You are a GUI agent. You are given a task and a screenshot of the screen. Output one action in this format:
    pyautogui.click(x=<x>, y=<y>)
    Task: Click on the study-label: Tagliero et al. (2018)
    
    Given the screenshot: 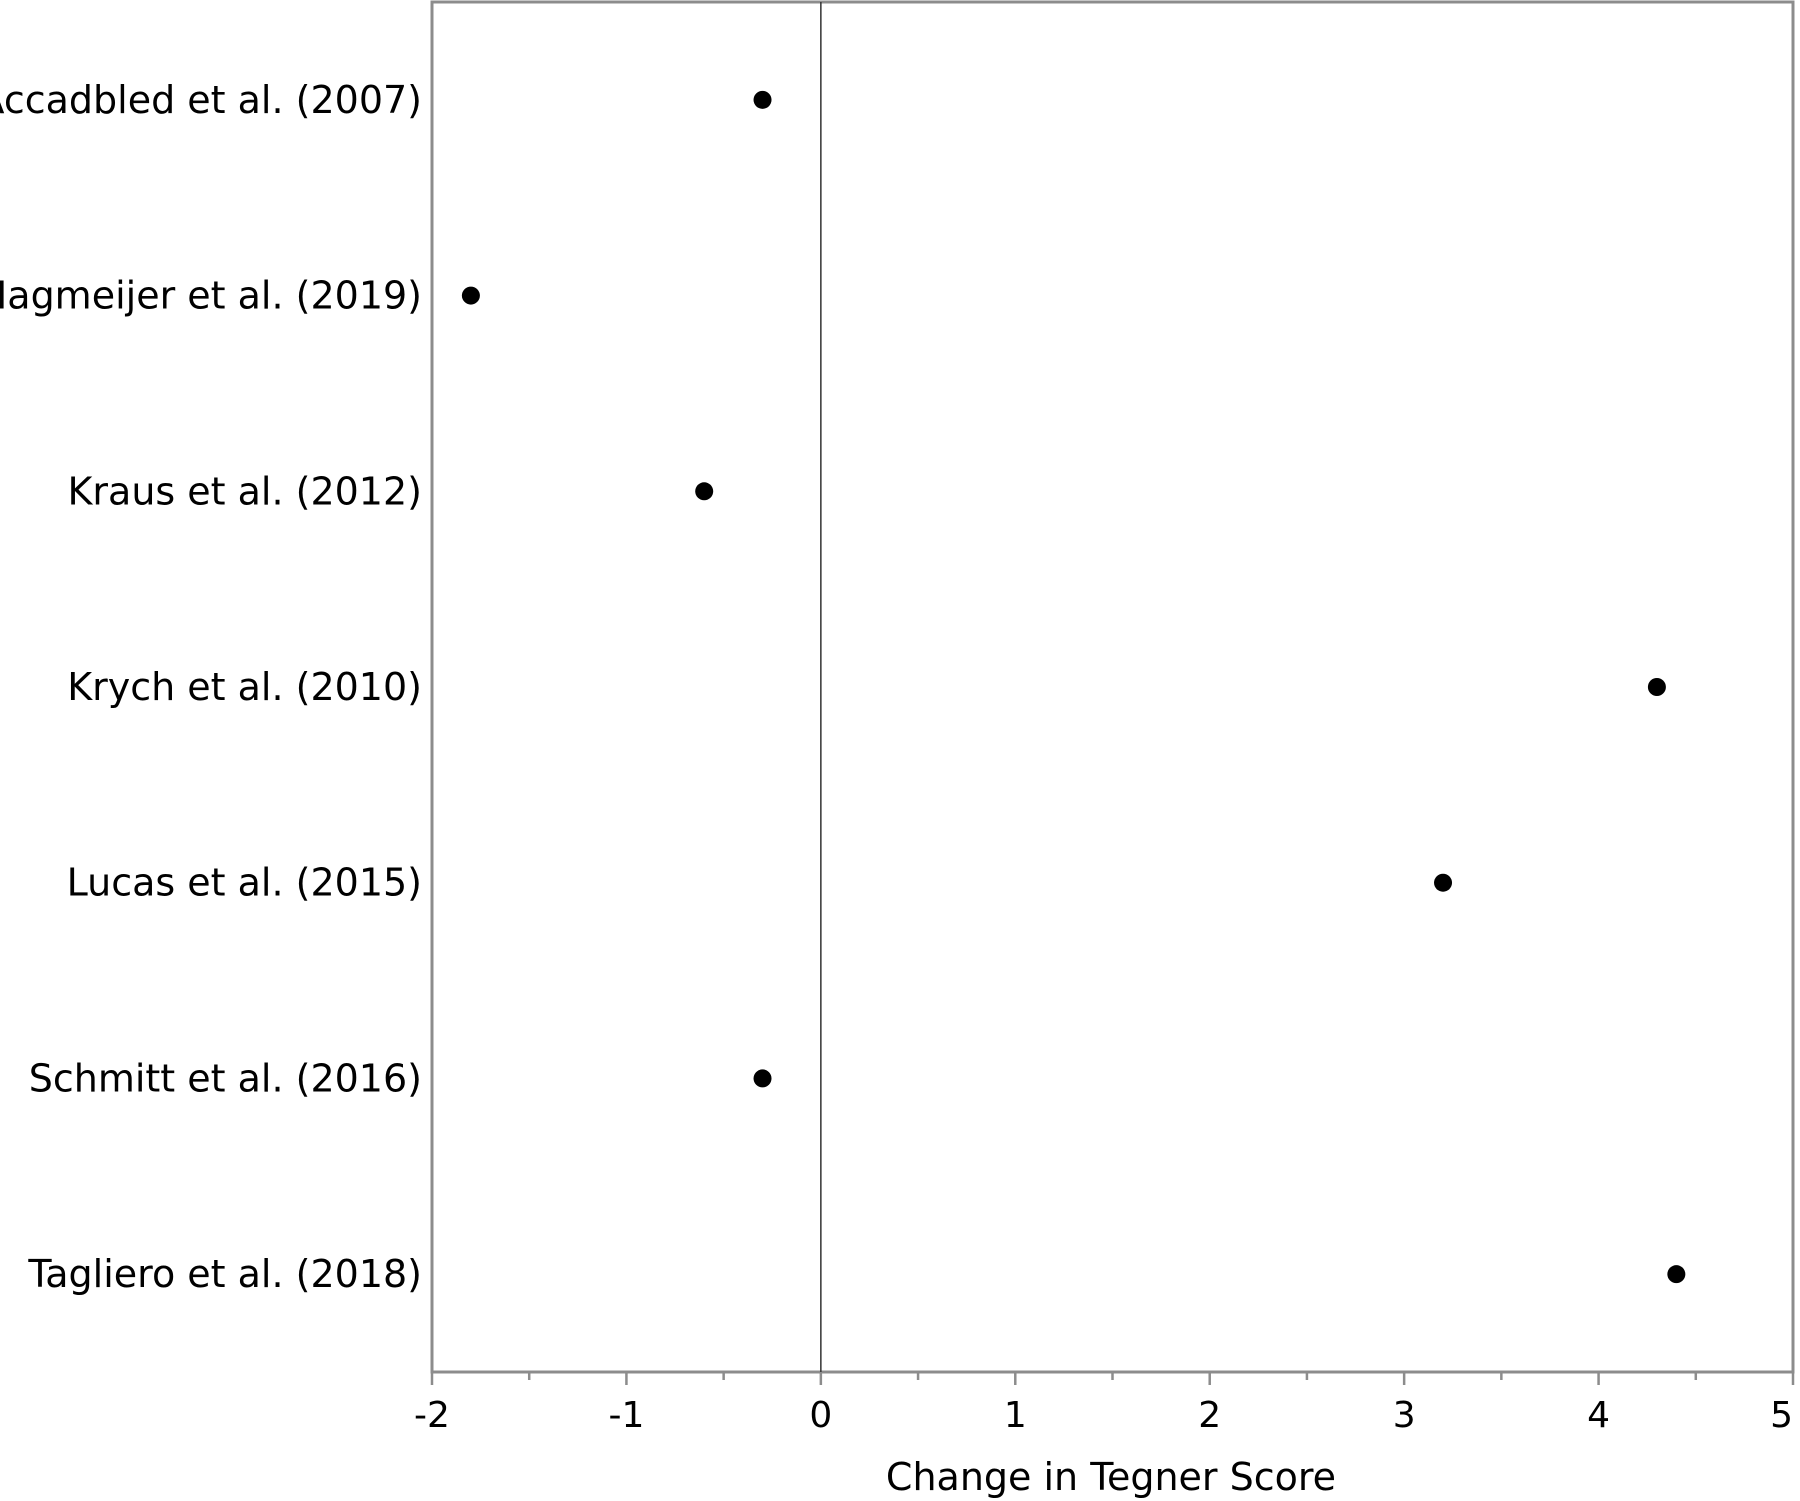 What is the action you would take?
    pyautogui.click(x=224, y=1274)
    